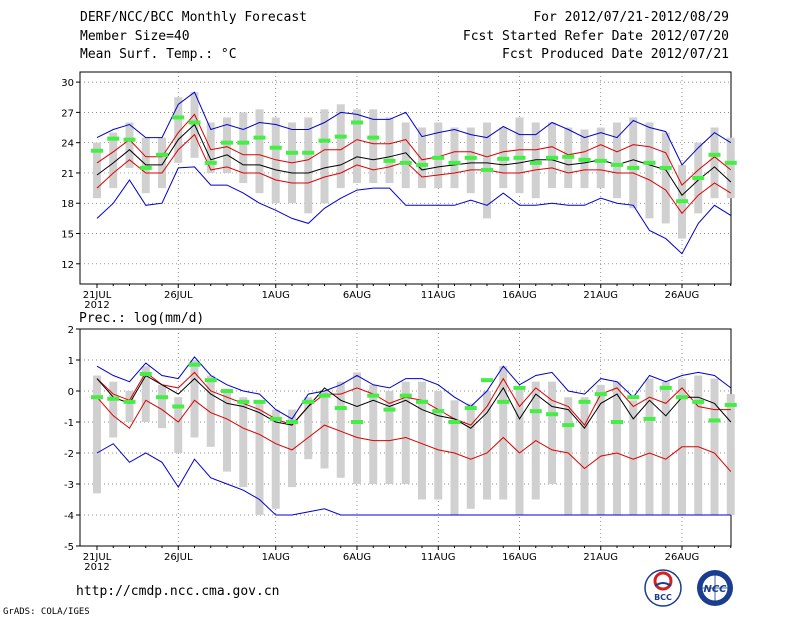 This screenshot has height=618, width=800. Describe the element at coordinates (715, 588) in the screenshot. I see `ncc-logo: NCC` at that location.